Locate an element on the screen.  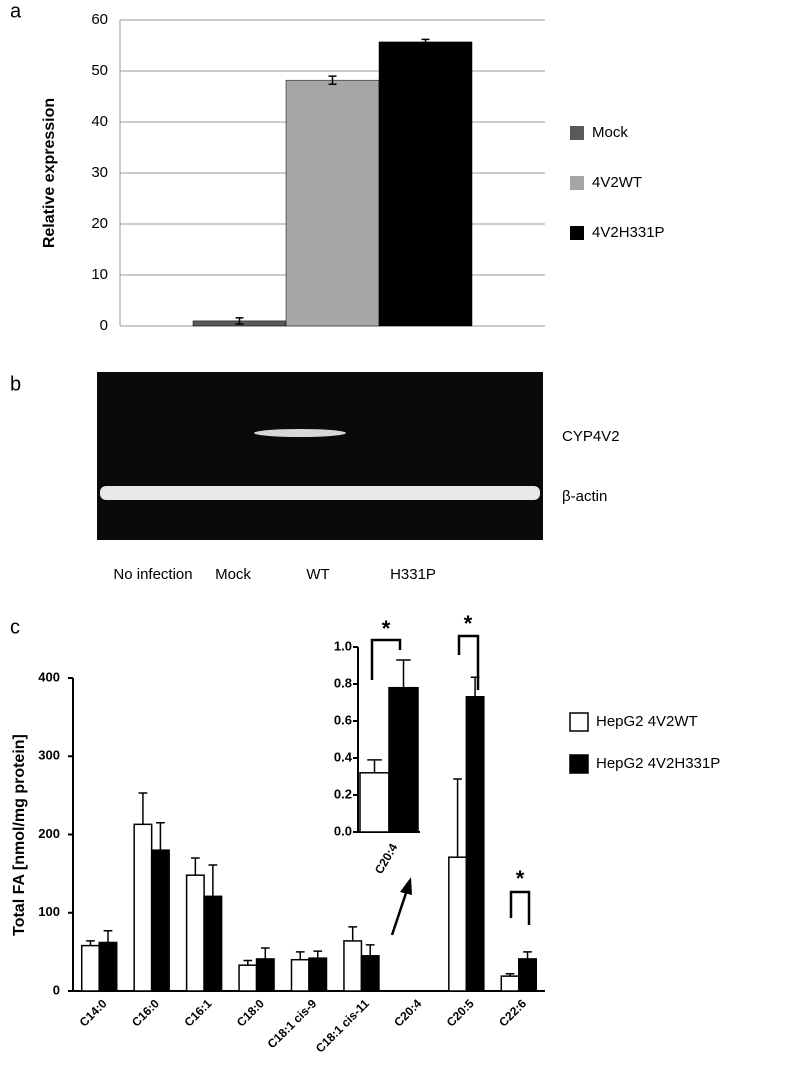
lane-label: No infection is located at coordinates (152, 574).